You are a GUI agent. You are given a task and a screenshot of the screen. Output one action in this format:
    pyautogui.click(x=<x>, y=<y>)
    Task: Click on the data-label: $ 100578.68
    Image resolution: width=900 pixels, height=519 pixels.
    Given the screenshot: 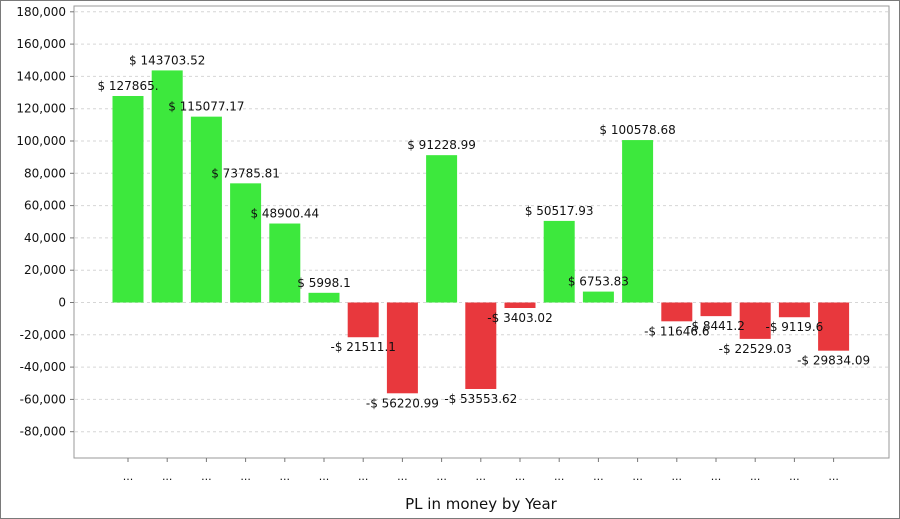 What is the action you would take?
    pyautogui.click(x=637, y=130)
    